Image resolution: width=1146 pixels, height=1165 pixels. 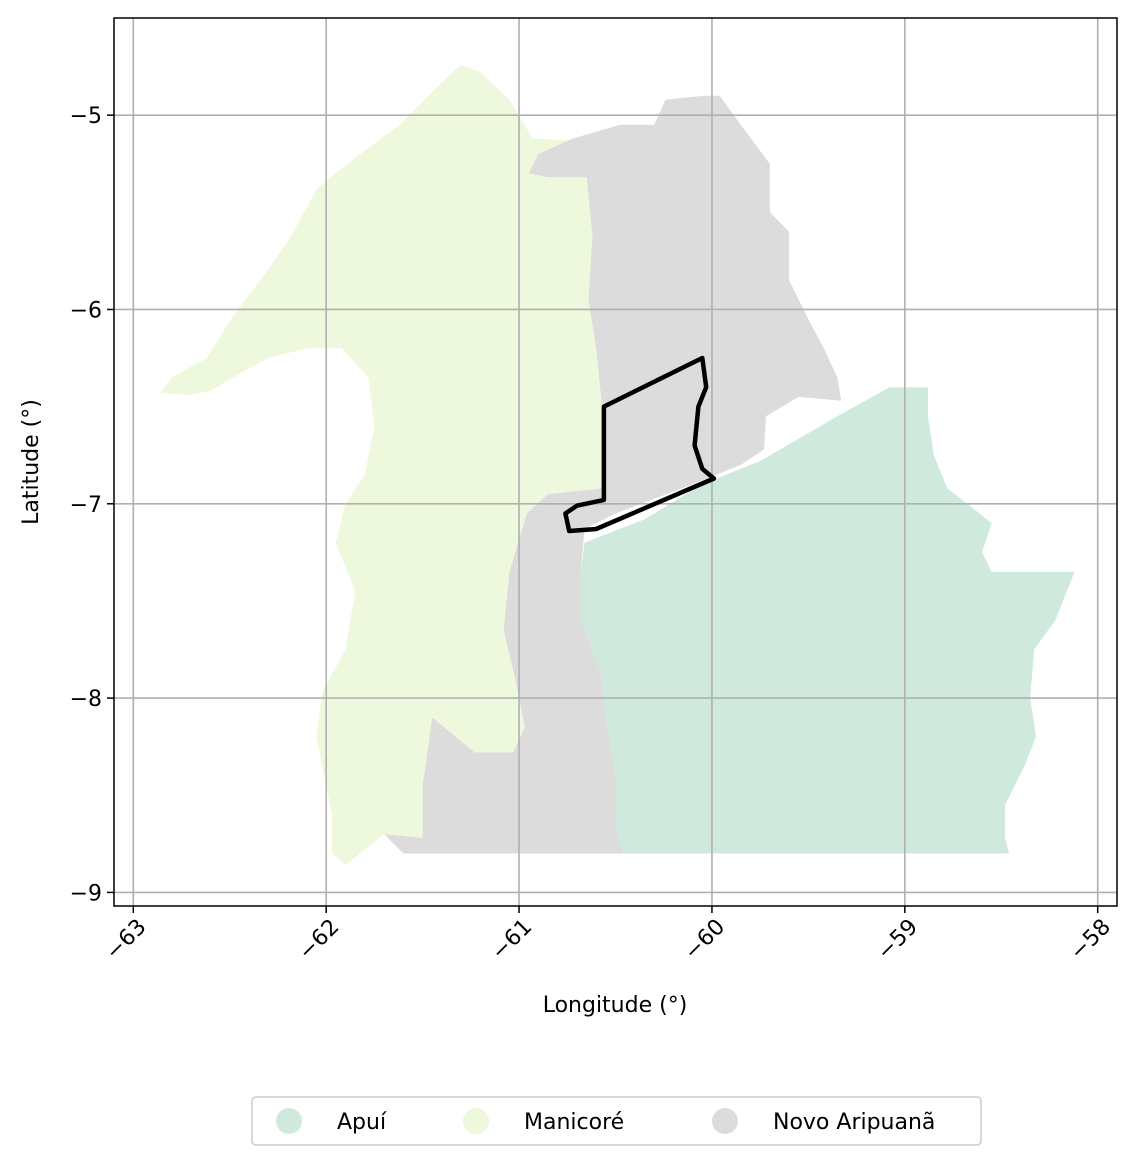 I want to click on outline-polygon, so click(x=640, y=444).